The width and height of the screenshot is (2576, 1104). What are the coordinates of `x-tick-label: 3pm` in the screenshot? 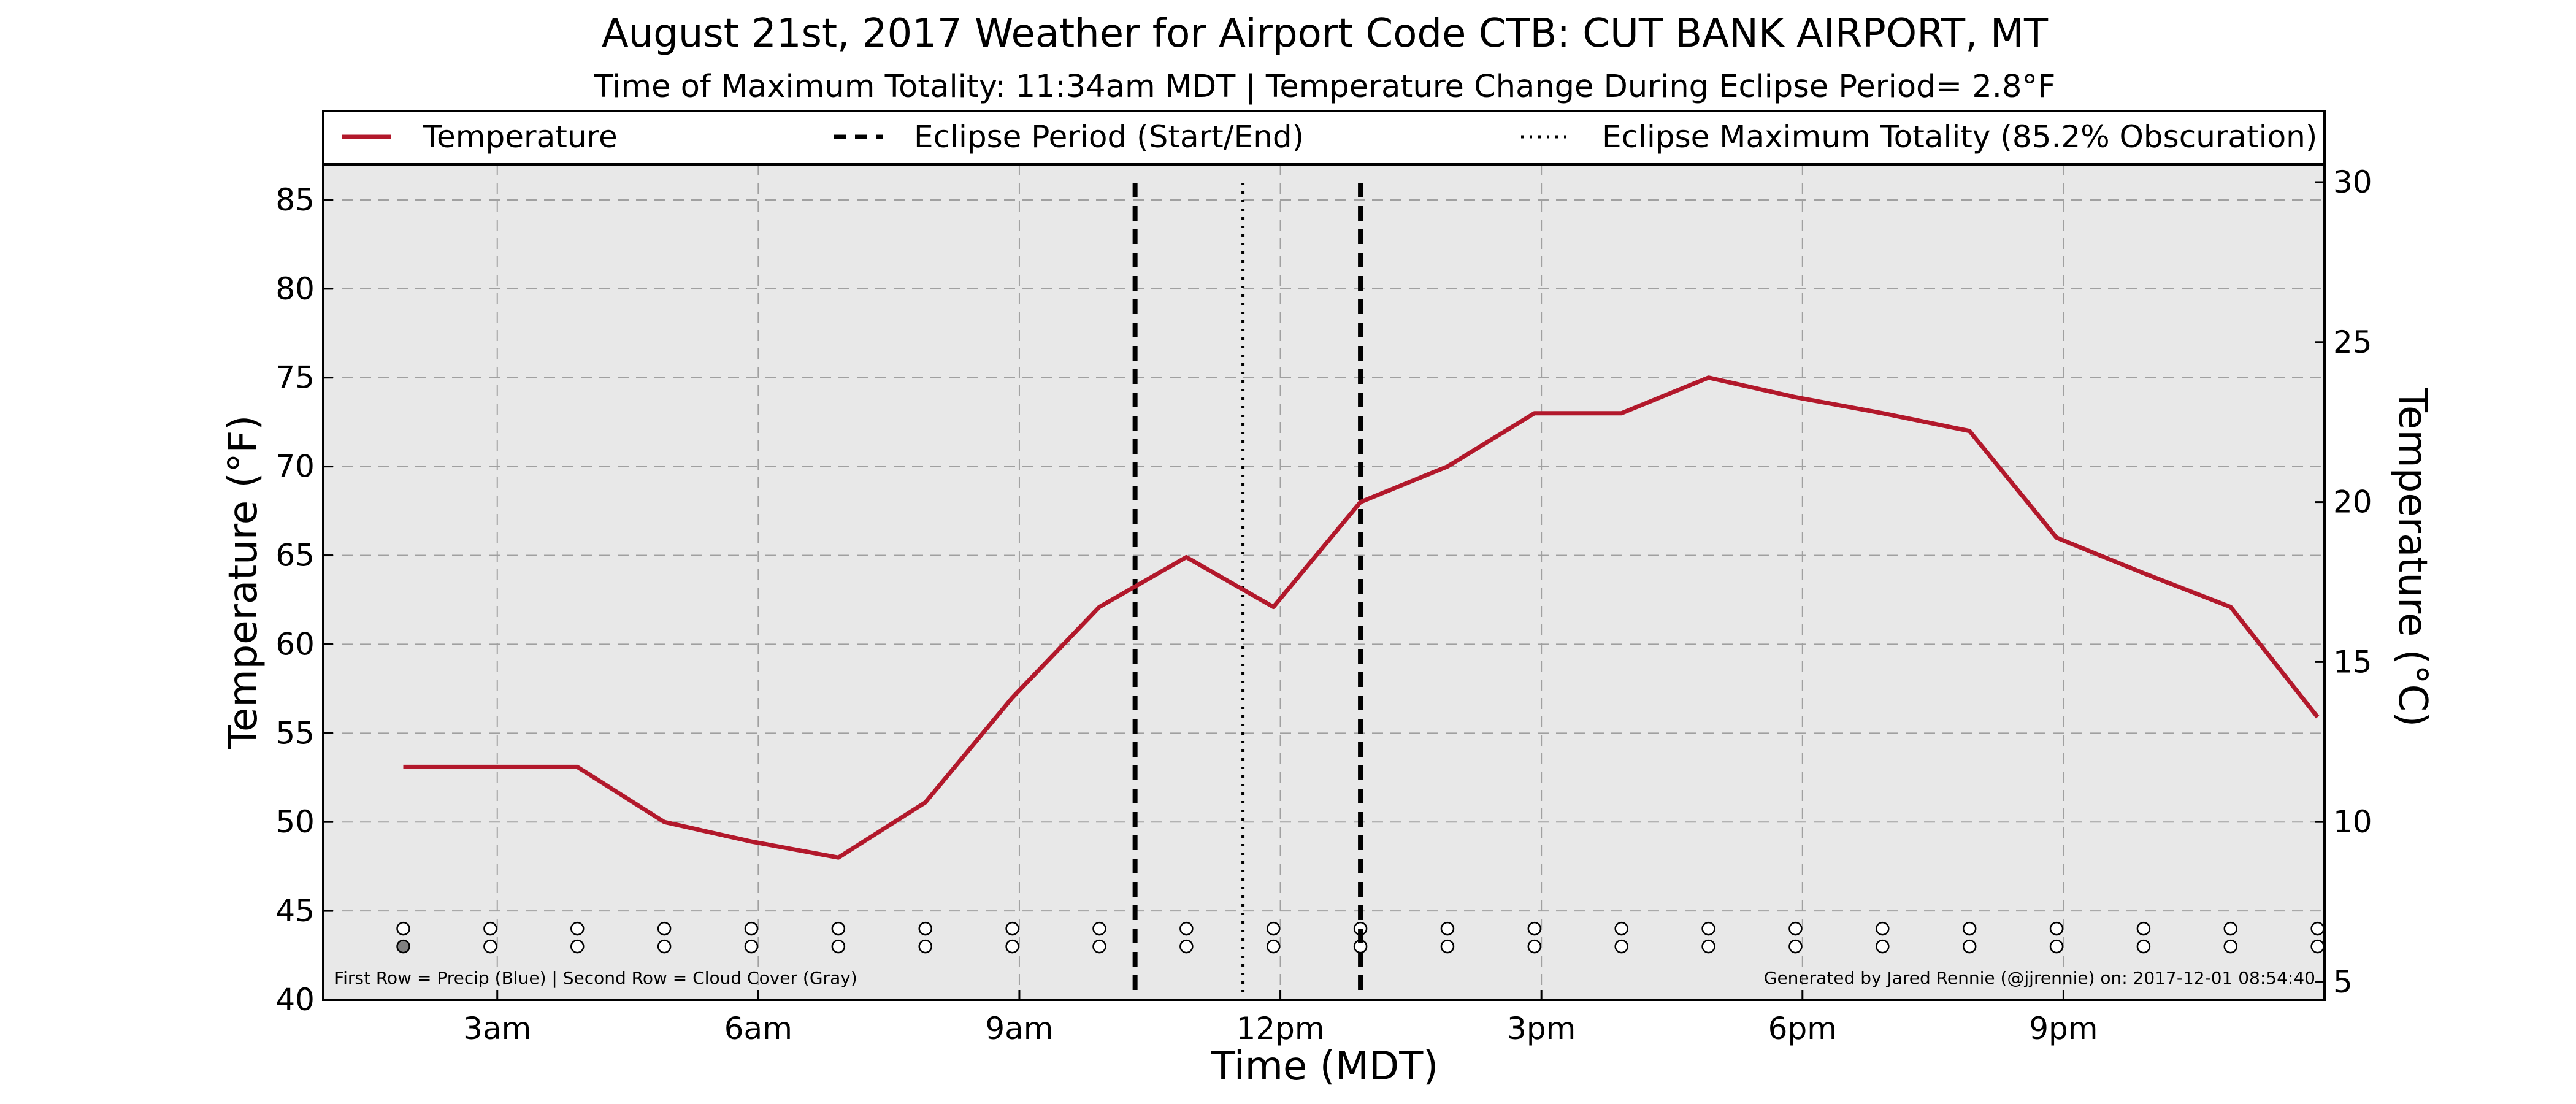 It's located at (1541, 1028).